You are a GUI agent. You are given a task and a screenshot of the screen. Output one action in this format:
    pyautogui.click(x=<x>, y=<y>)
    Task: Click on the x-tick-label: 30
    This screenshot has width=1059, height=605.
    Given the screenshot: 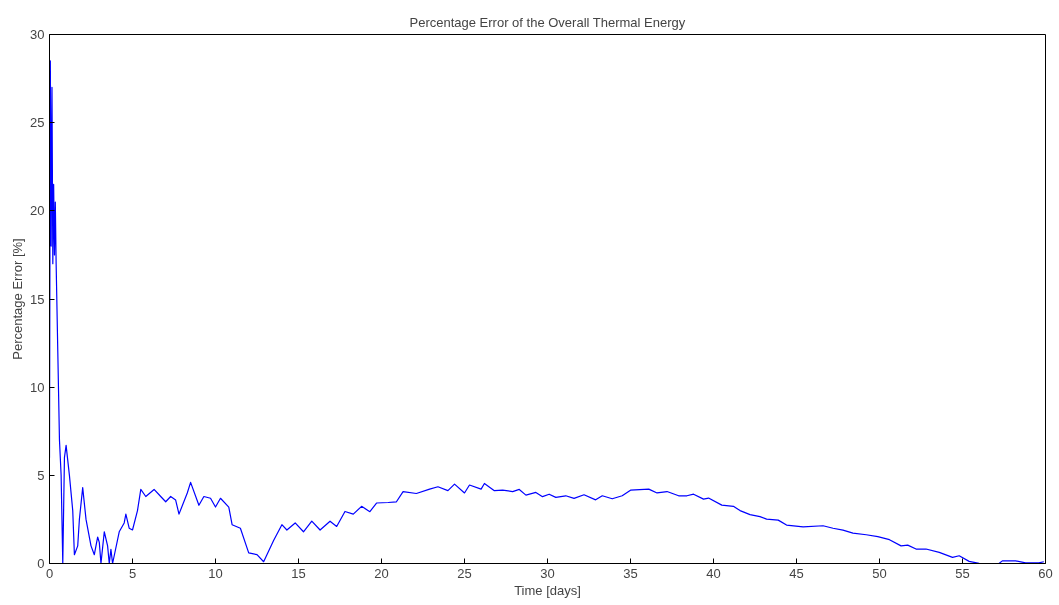 What is the action you would take?
    pyautogui.click(x=547, y=573)
    